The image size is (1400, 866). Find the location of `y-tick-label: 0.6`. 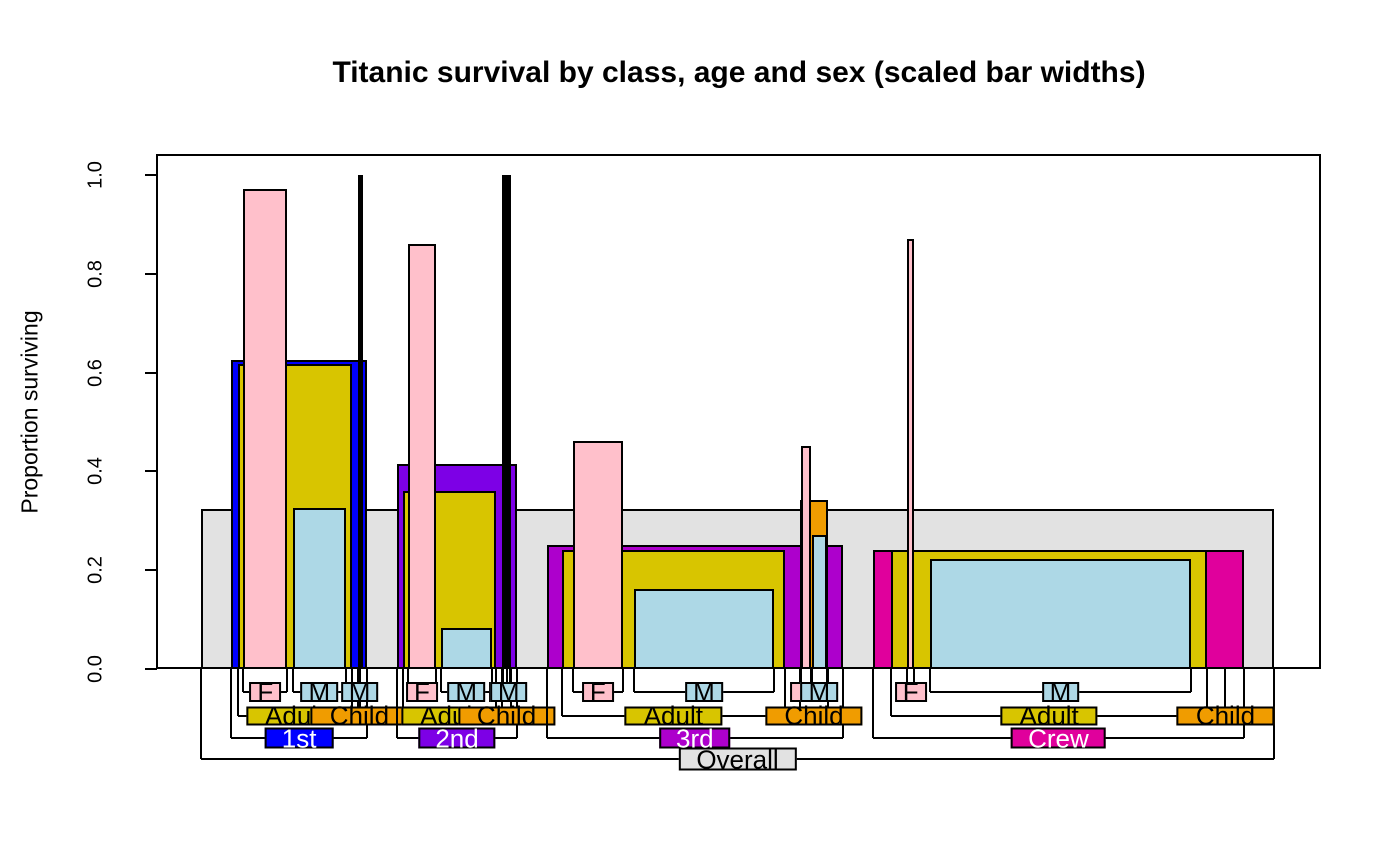

y-tick-label: 0.6 is located at coordinates (95, 372).